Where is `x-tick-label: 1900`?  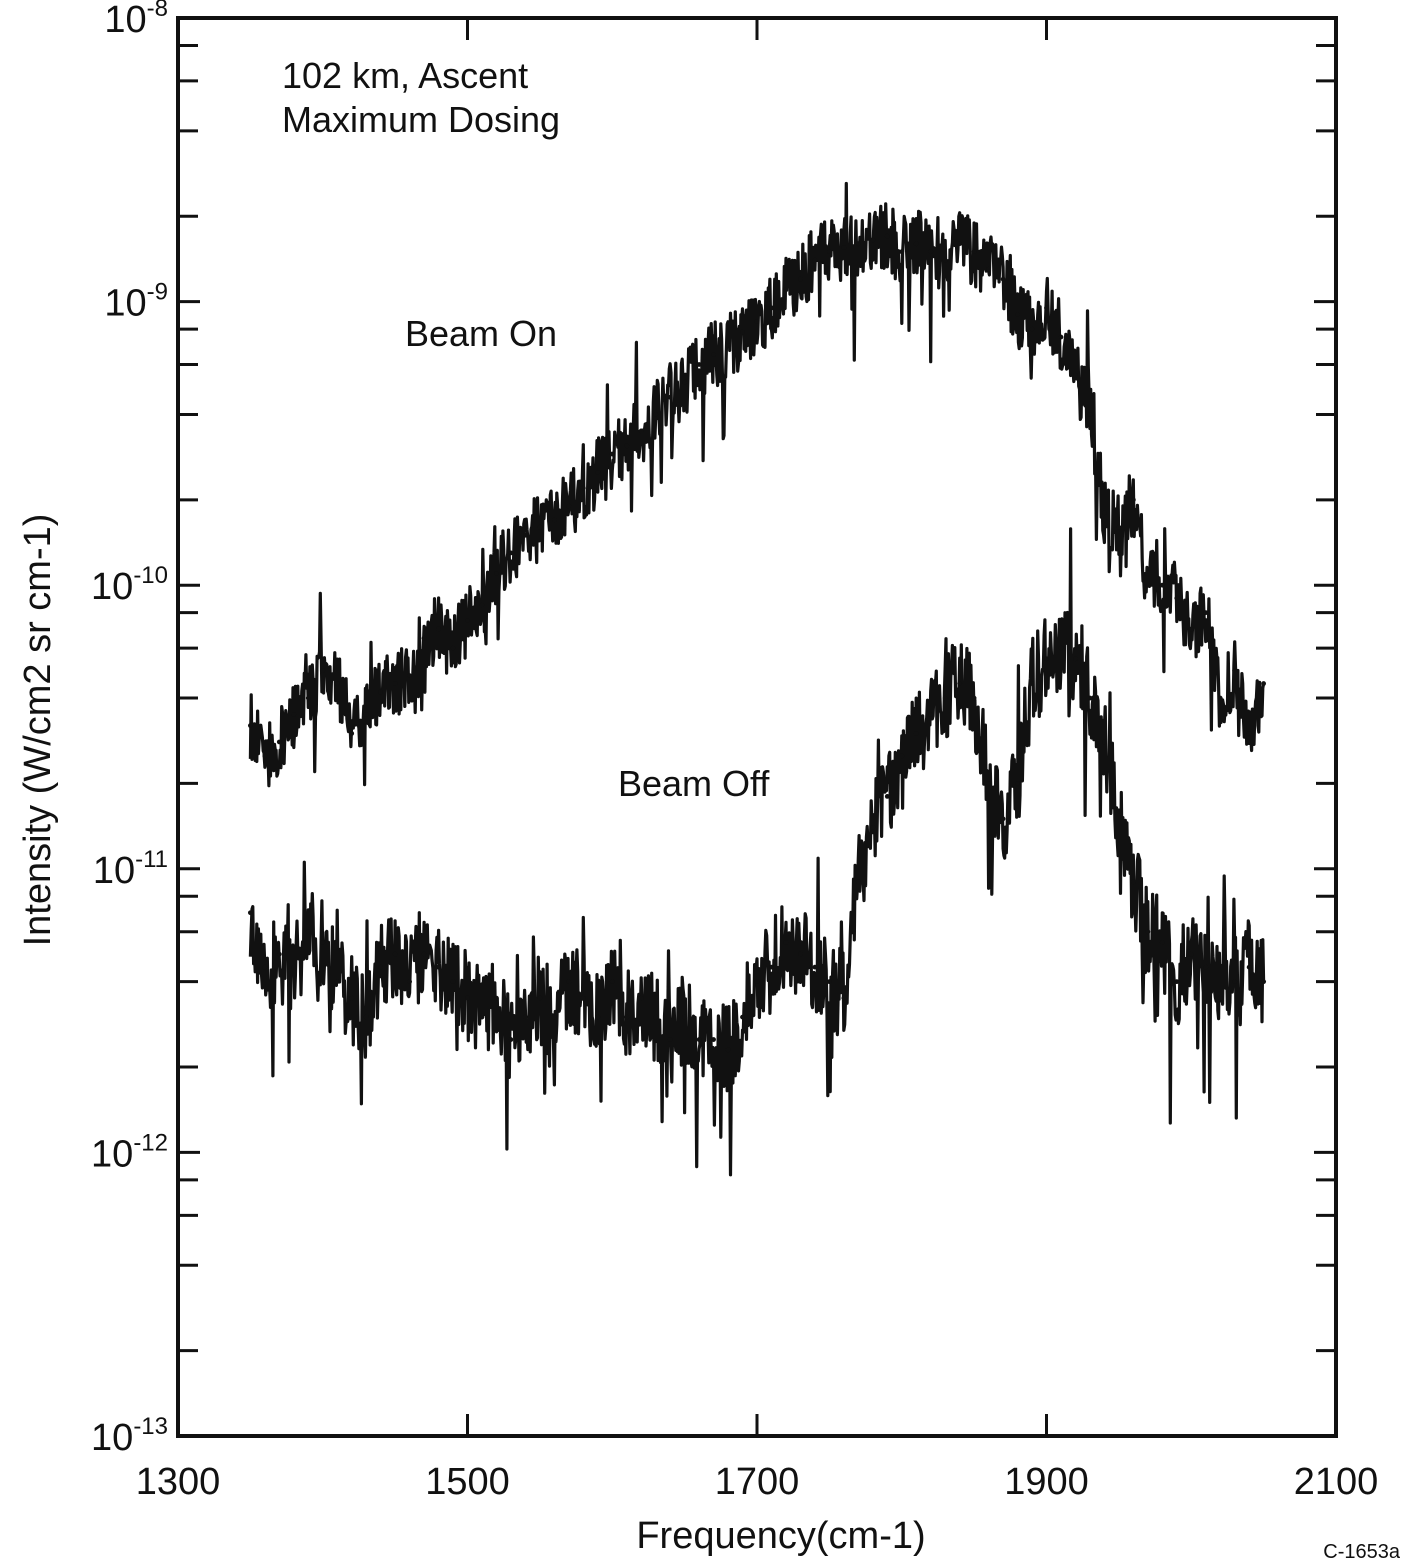 x-tick-label: 1900 is located at coordinates (1046, 1482).